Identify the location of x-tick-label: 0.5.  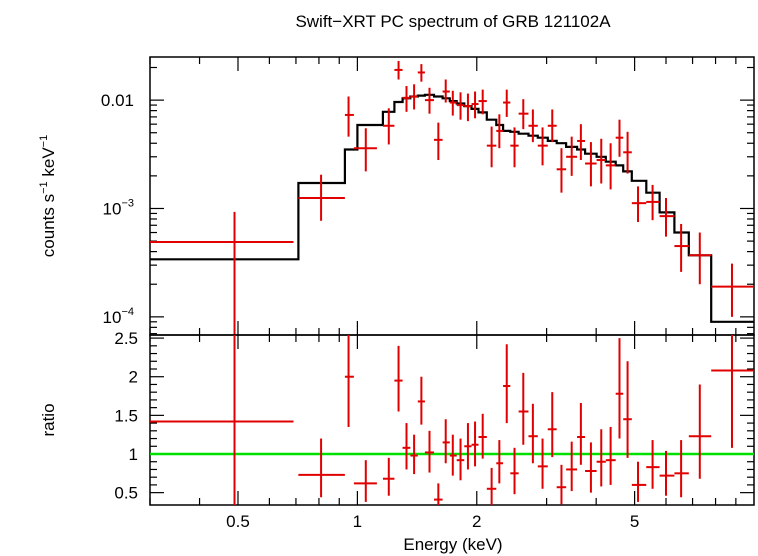
(238, 521).